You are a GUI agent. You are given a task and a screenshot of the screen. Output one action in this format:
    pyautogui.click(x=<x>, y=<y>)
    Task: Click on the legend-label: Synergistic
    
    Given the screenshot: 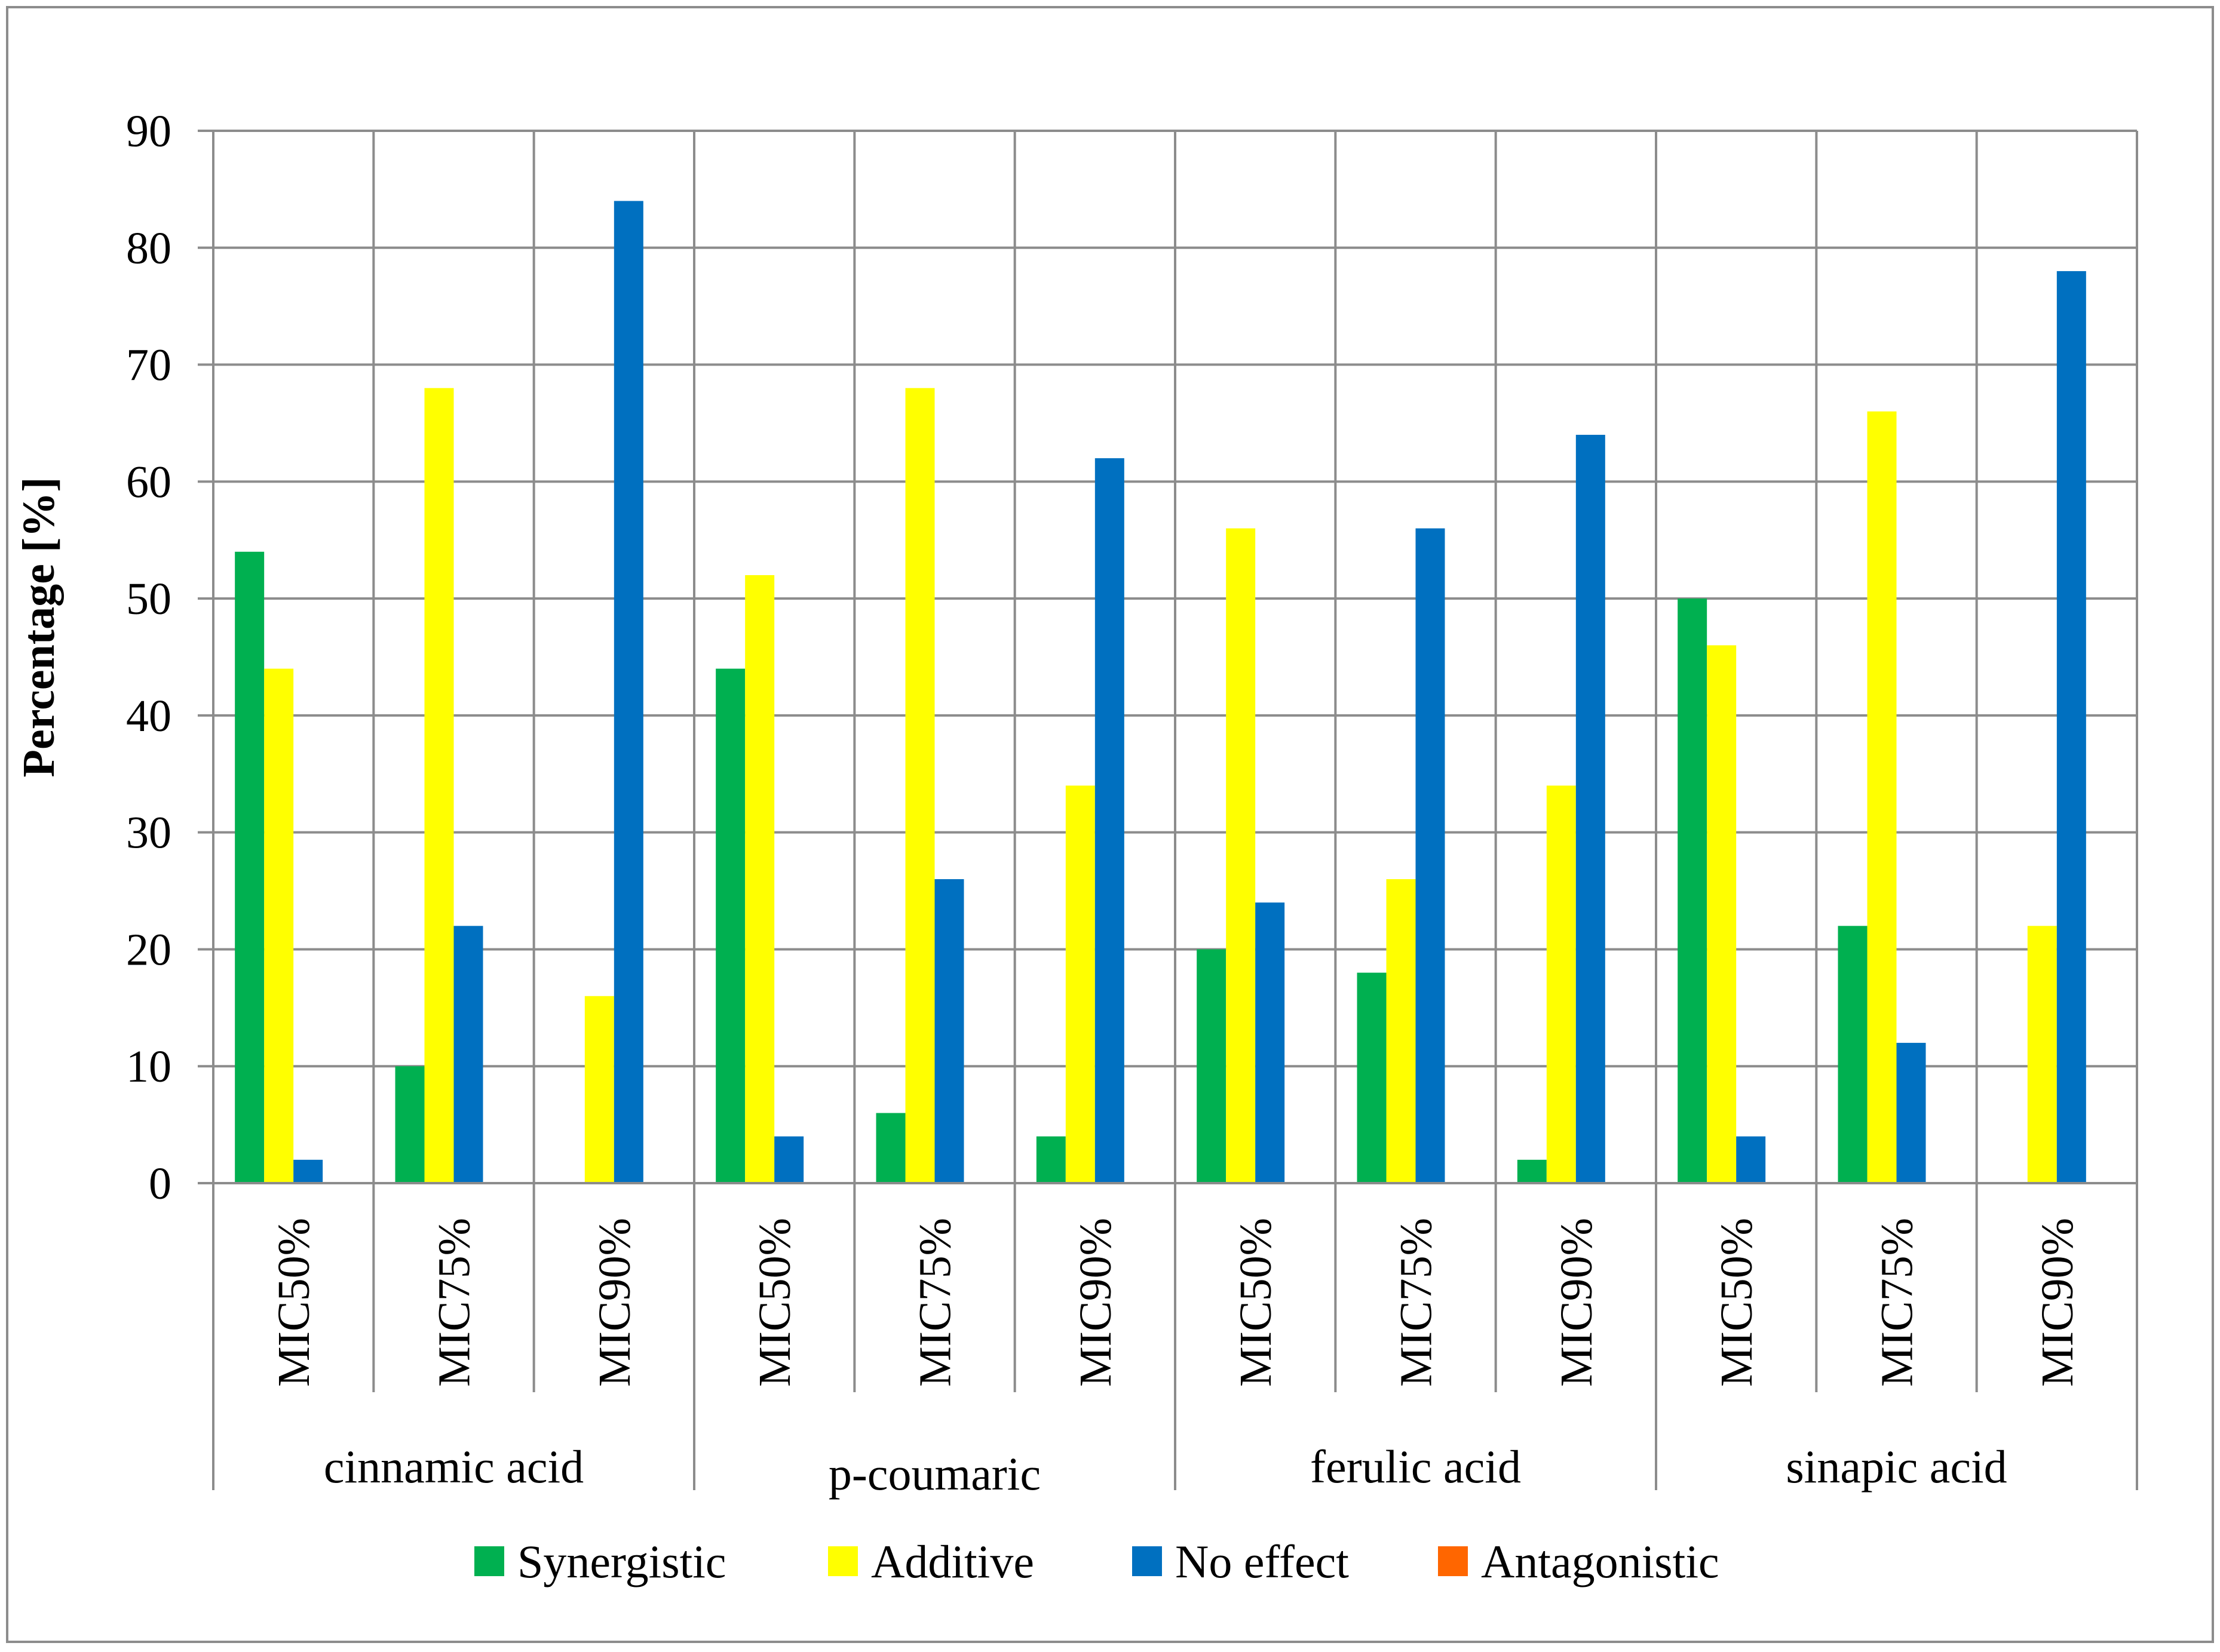 What is the action you would take?
    pyautogui.click(x=621, y=1561)
    